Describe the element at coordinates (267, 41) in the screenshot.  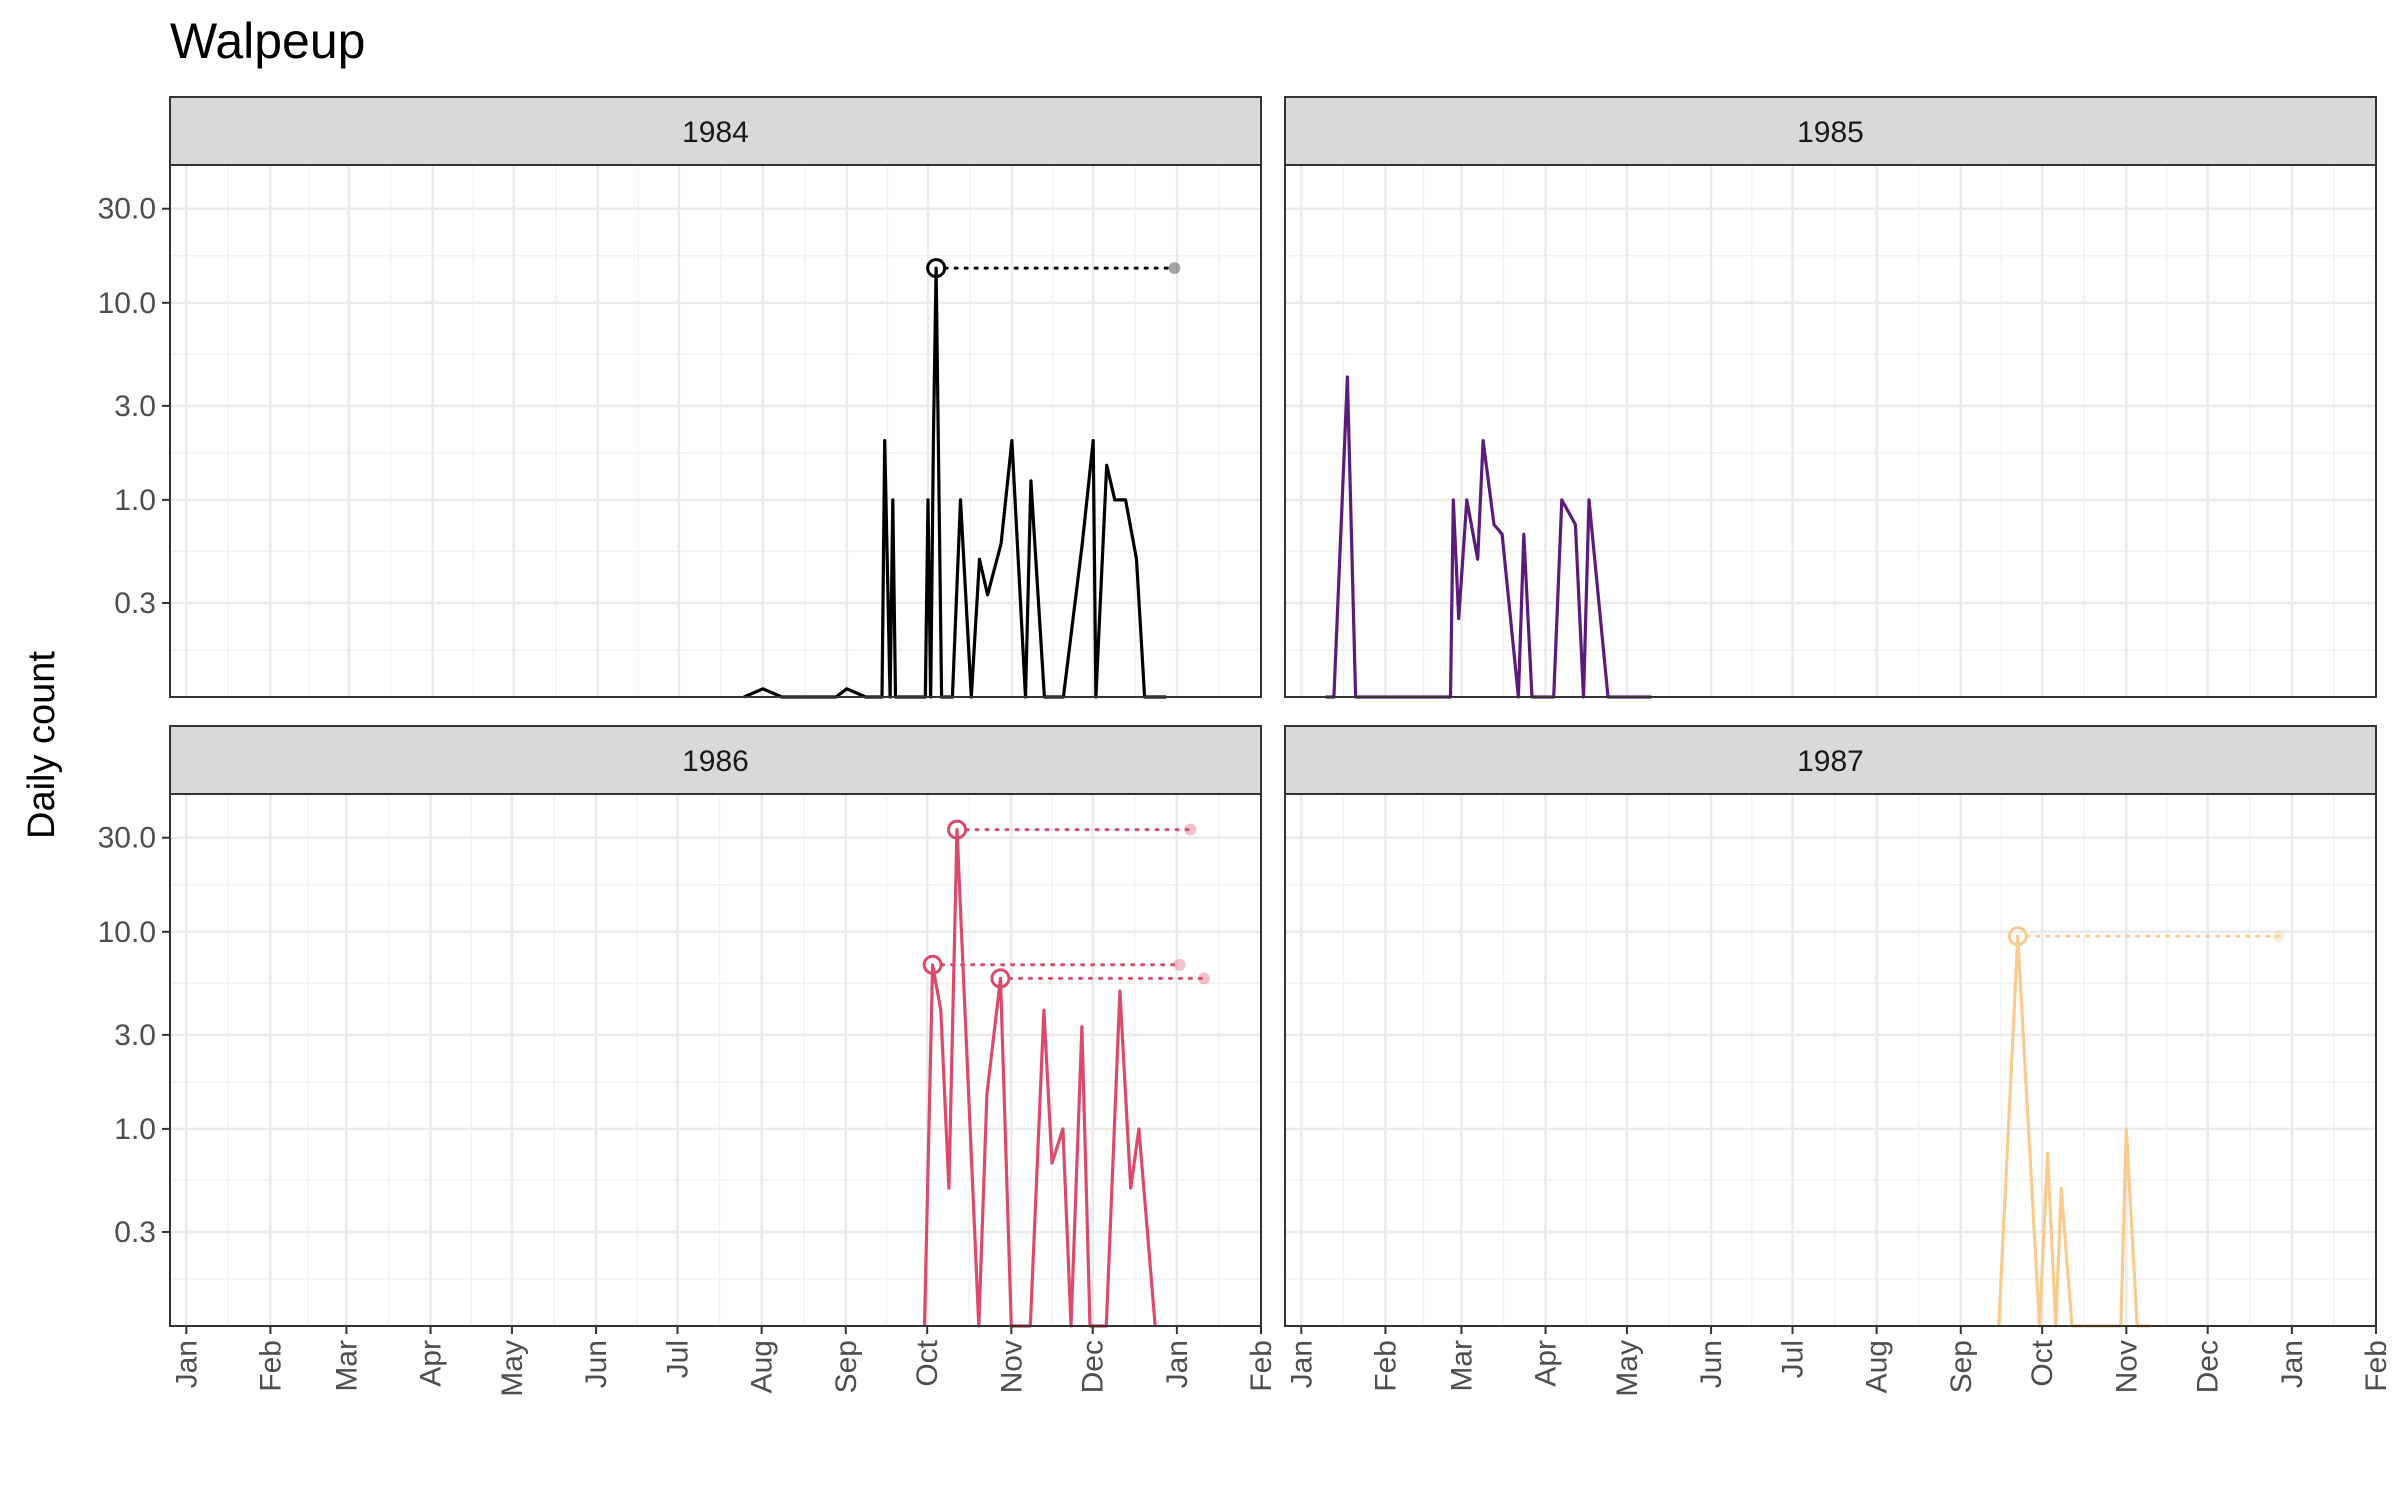
I see `chart-title: Walpeup` at that location.